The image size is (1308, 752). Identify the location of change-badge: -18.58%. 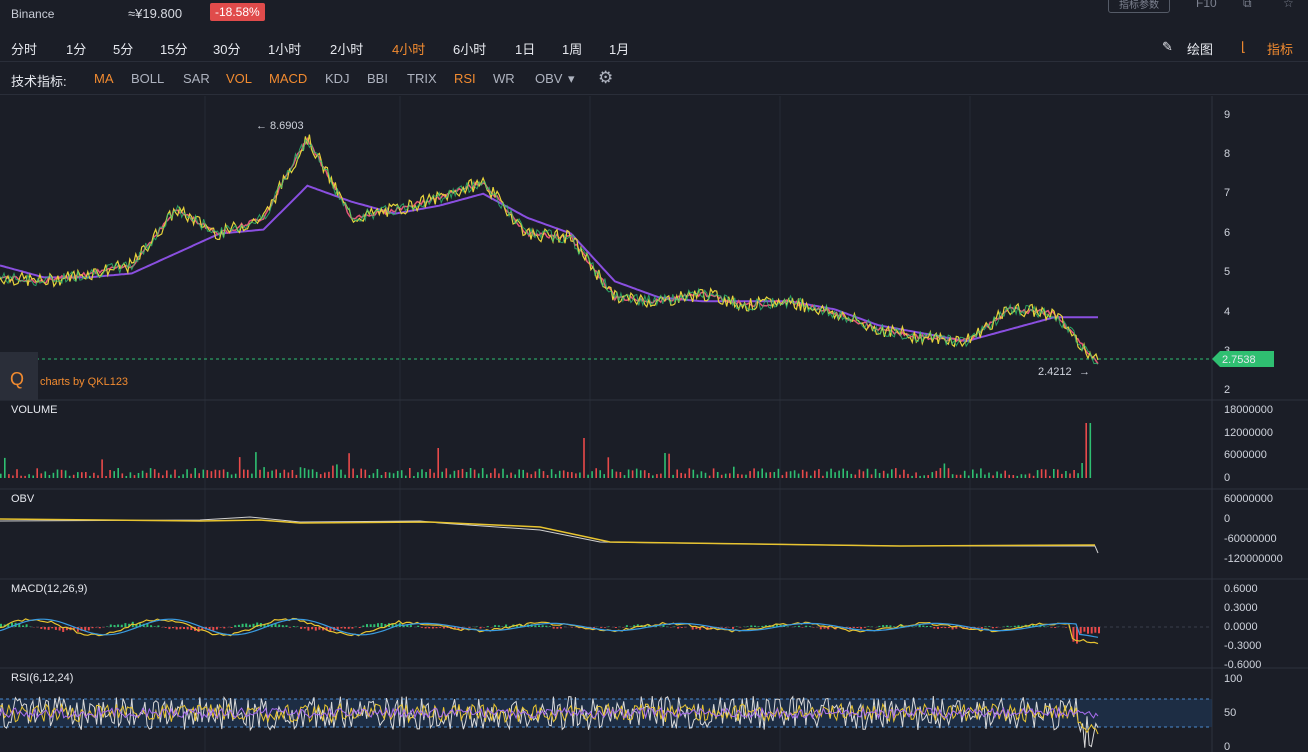
(237, 12).